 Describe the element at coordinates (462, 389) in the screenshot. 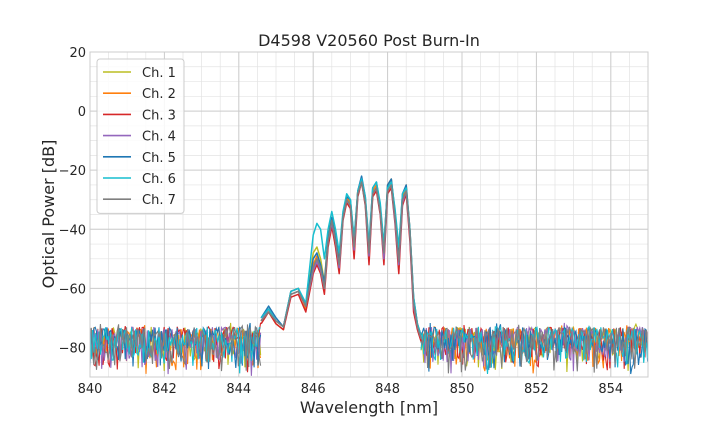

I see `x-tick-label: 850` at that location.